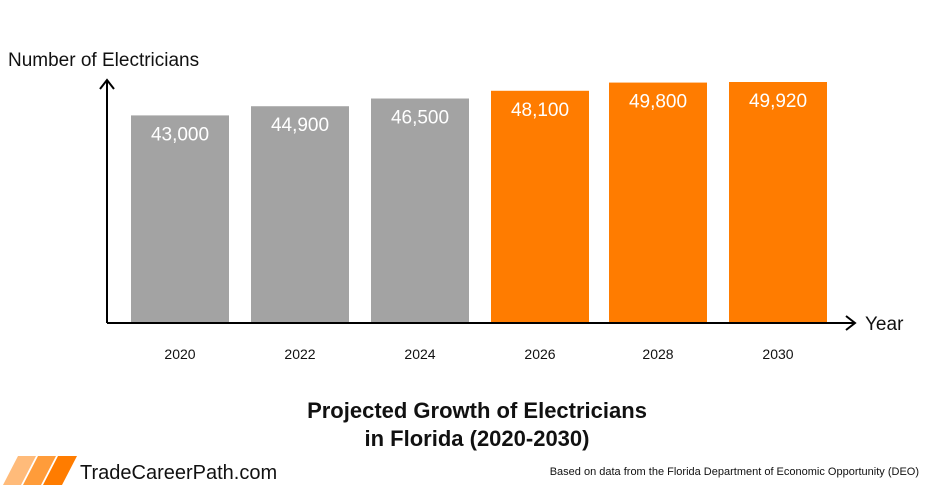 Image resolution: width=948 pixels, height=498 pixels. What do you see at coordinates (539, 354) in the screenshot?
I see `x-tick-label: 2026` at bounding box center [539, 354].